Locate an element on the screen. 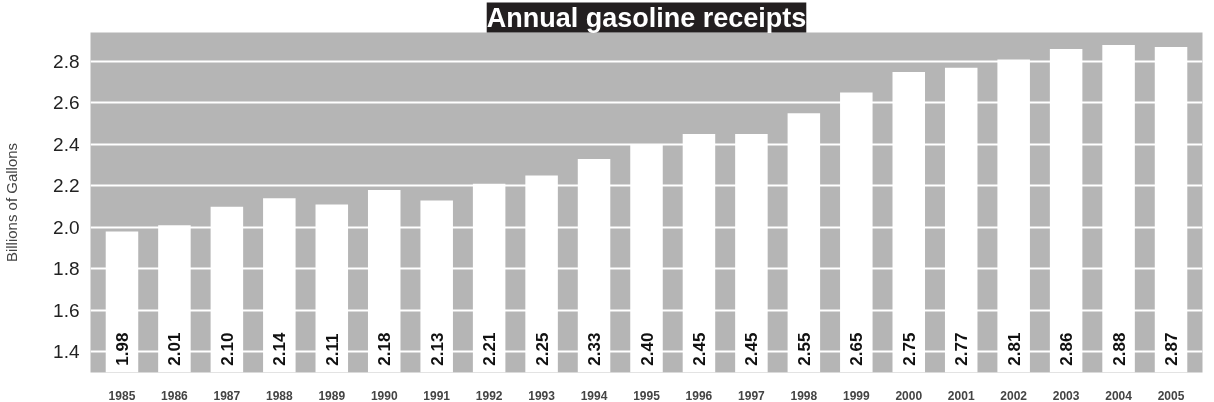 This screenshot has width=1214, height=402. y-tick-label: 2.8 is located at coordinates (66, 62).